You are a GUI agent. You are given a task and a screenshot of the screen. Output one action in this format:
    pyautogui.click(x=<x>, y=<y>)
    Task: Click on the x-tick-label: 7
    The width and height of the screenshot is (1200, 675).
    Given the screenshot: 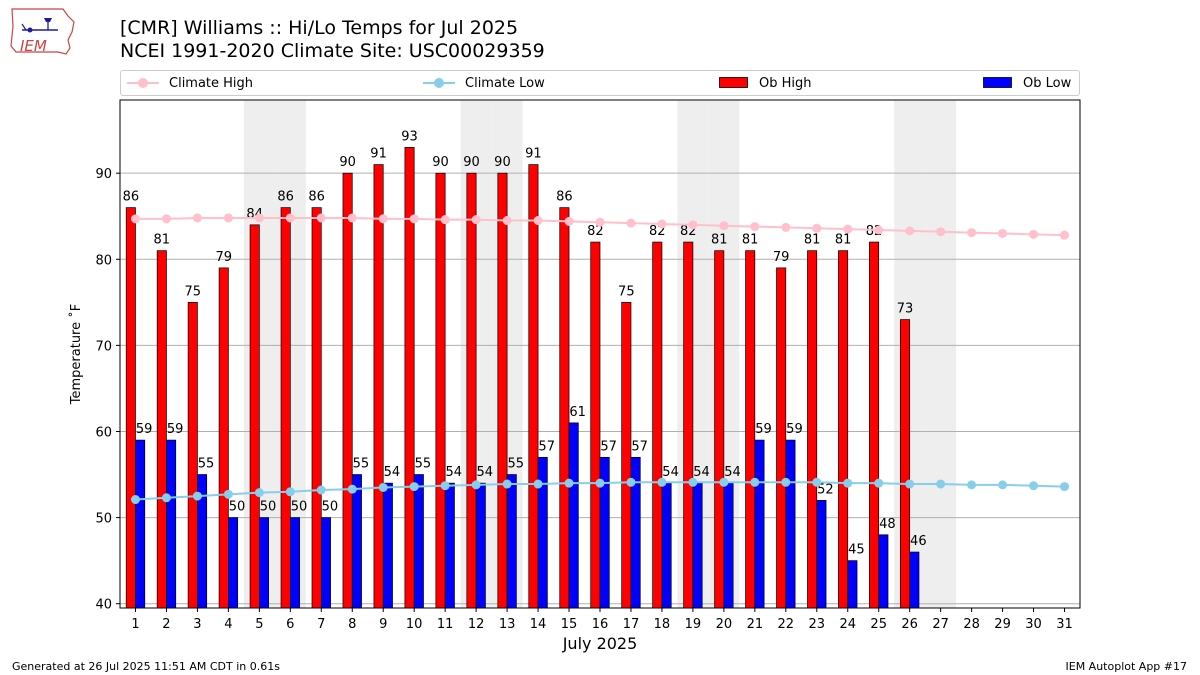 What is the action you would take?
    pyautogui.click(x=321, y=624)
    